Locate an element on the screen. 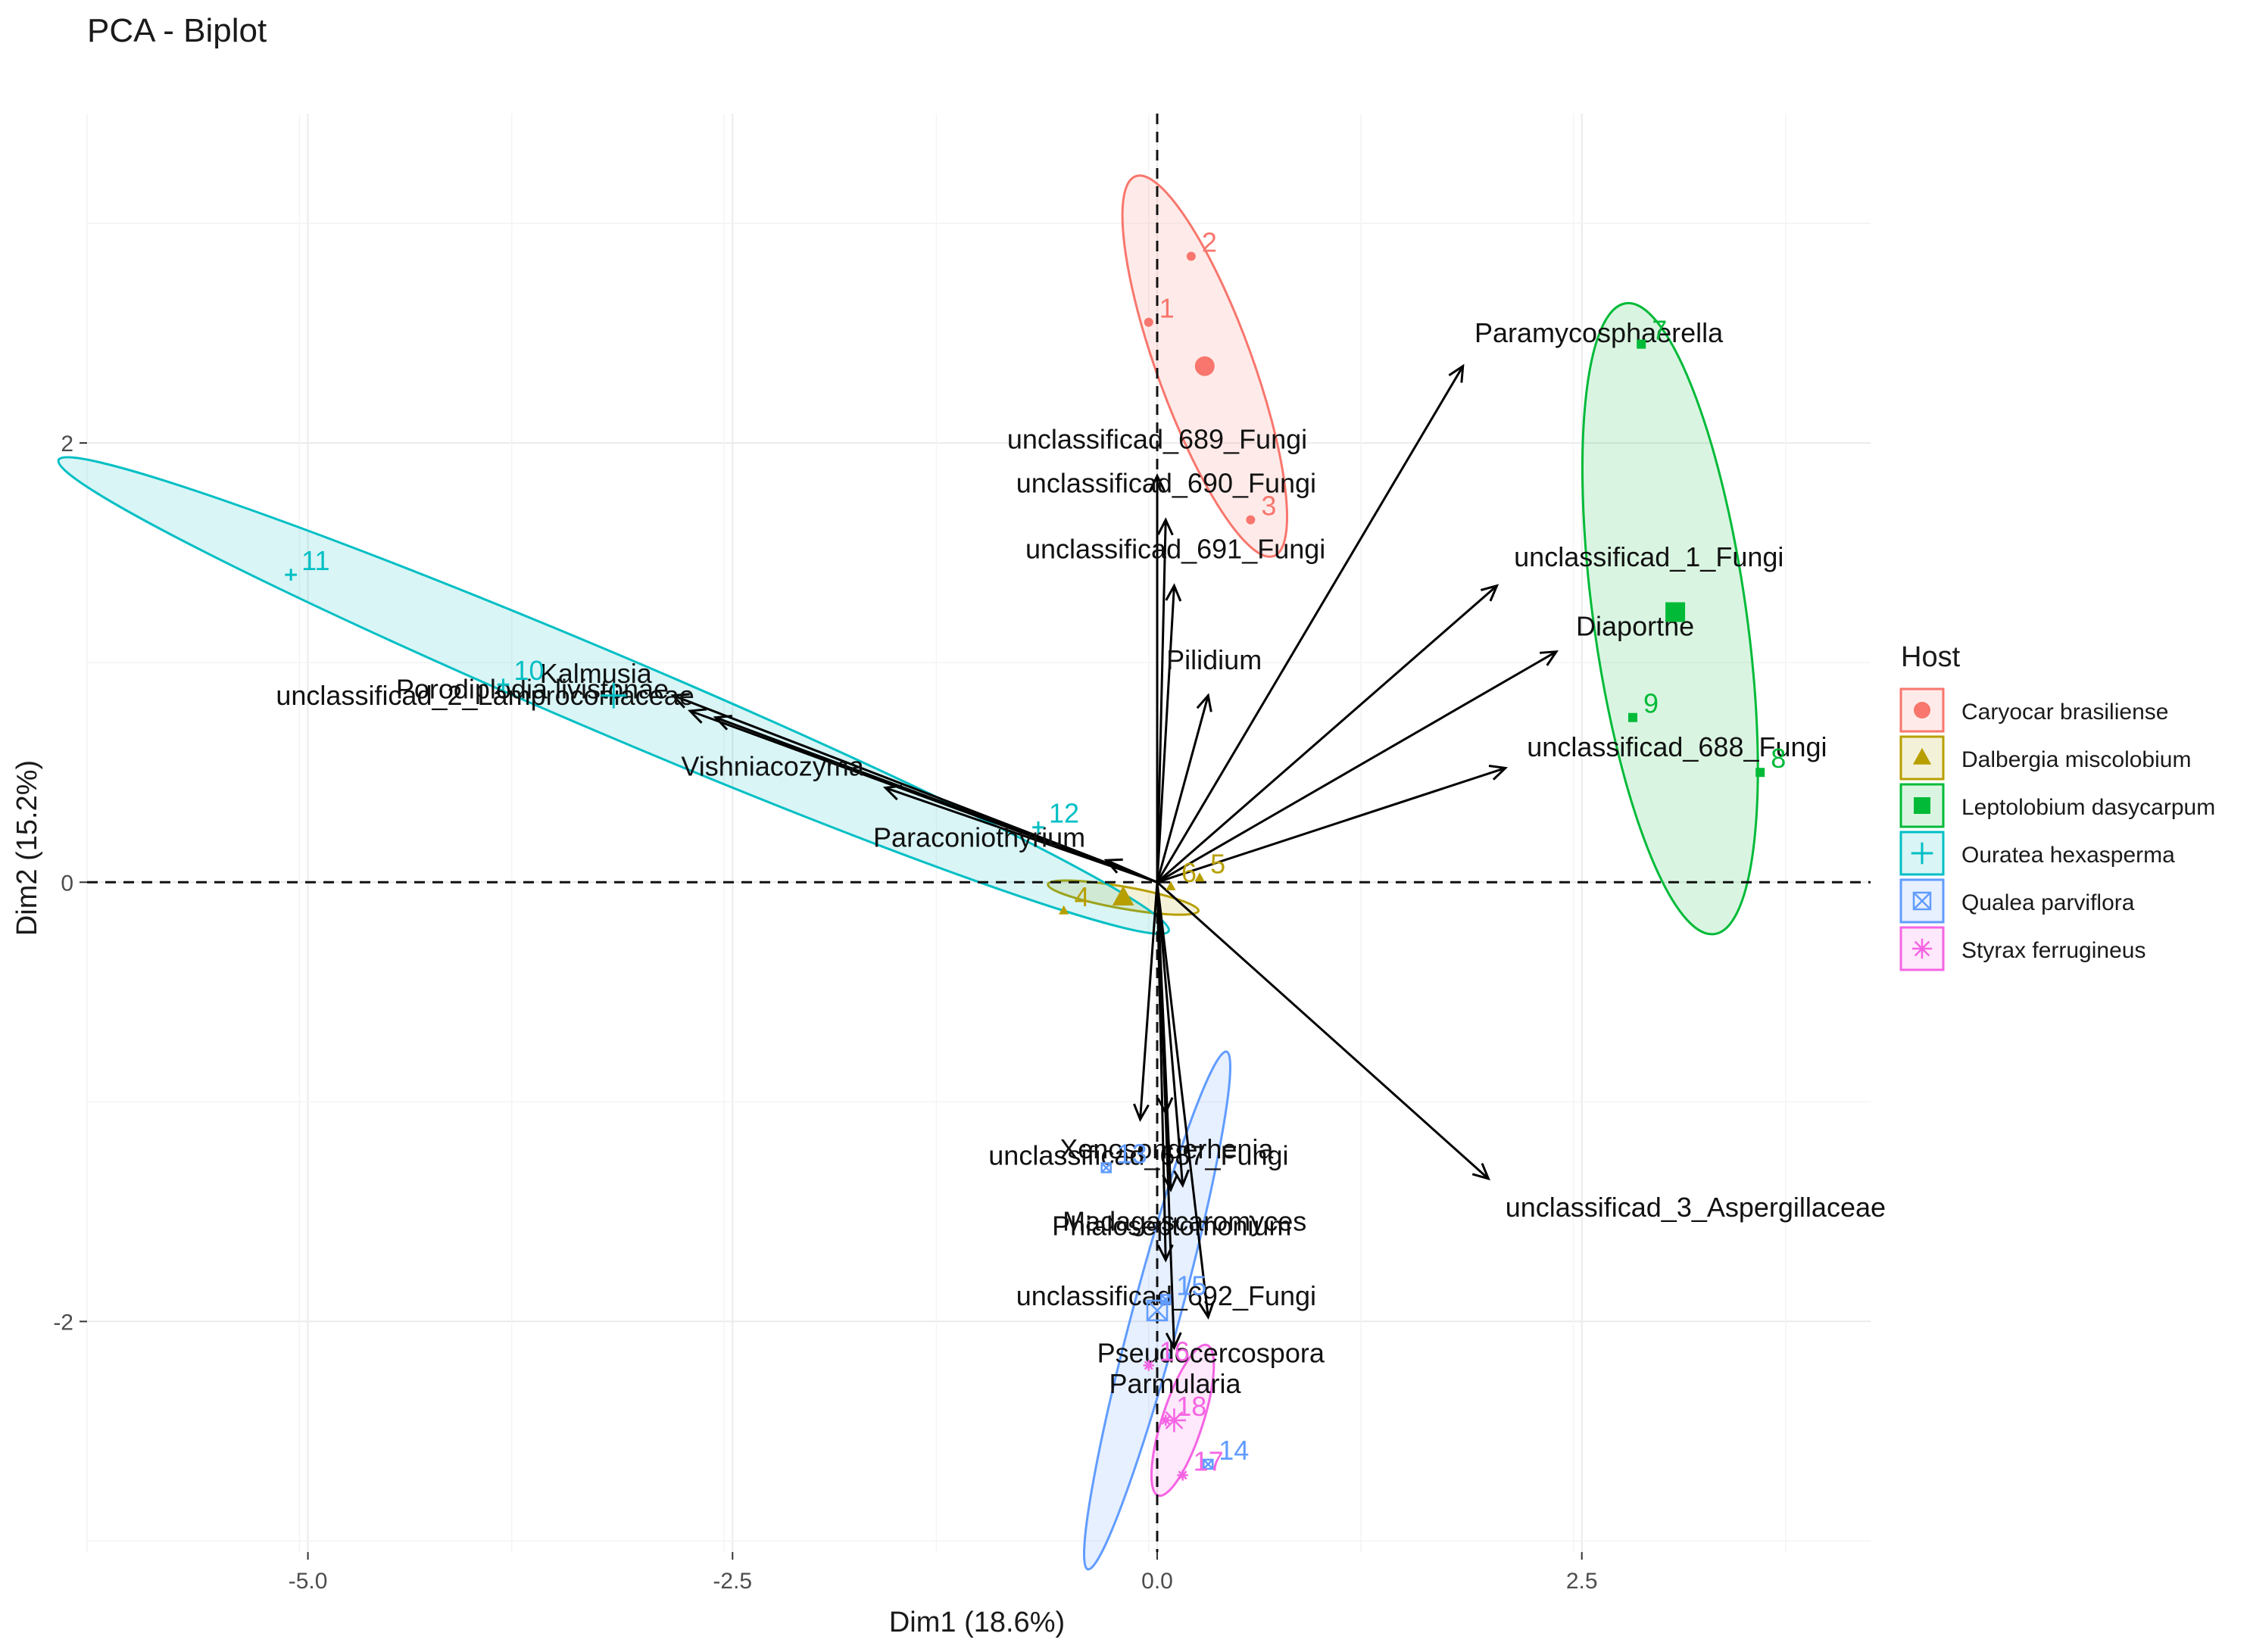 The width and height of the screenshot is (2250, 1652). group-centroid-diag2 is located at coordinates (1157, 1310).